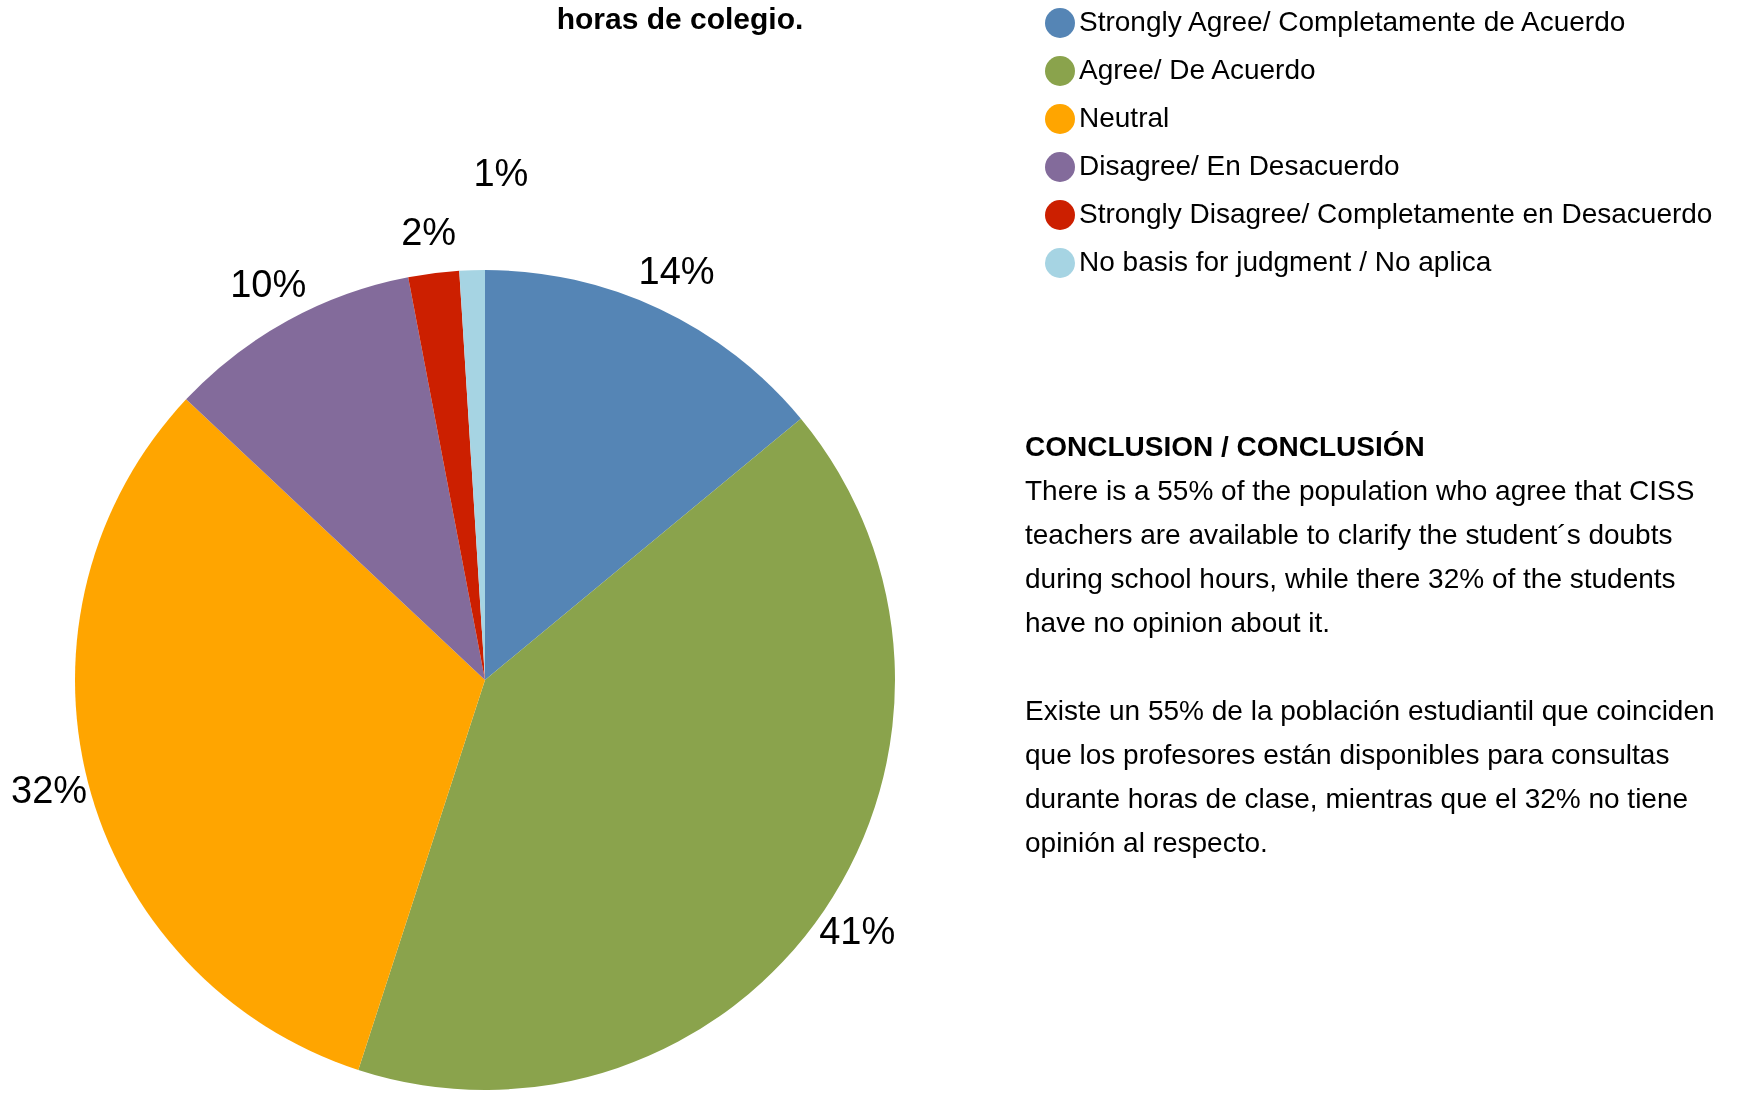 This screenshot has height=1102, width=1738. Describe the element at coordinates (1225, 447) in the screenshot. I see `text: CONCLUSION / CONCLUSIÓN` at that location.